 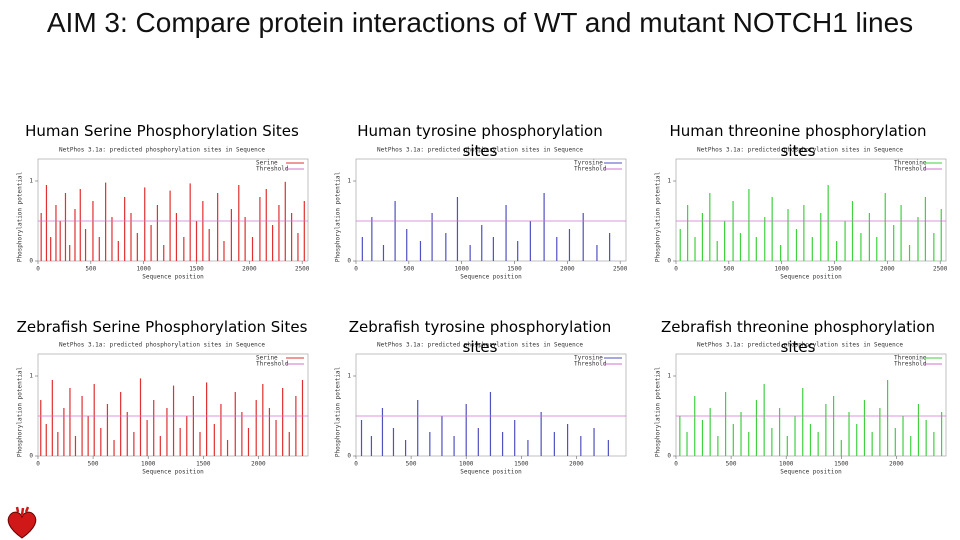 I want to click on x-tick-label: 2500, so click(x=940, y=269).